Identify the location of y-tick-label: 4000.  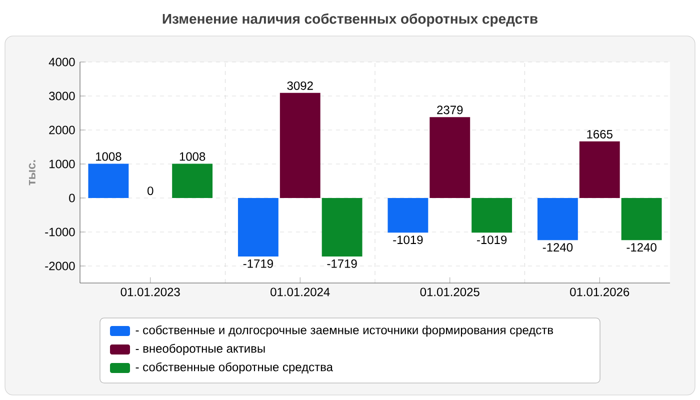
(61, 62).